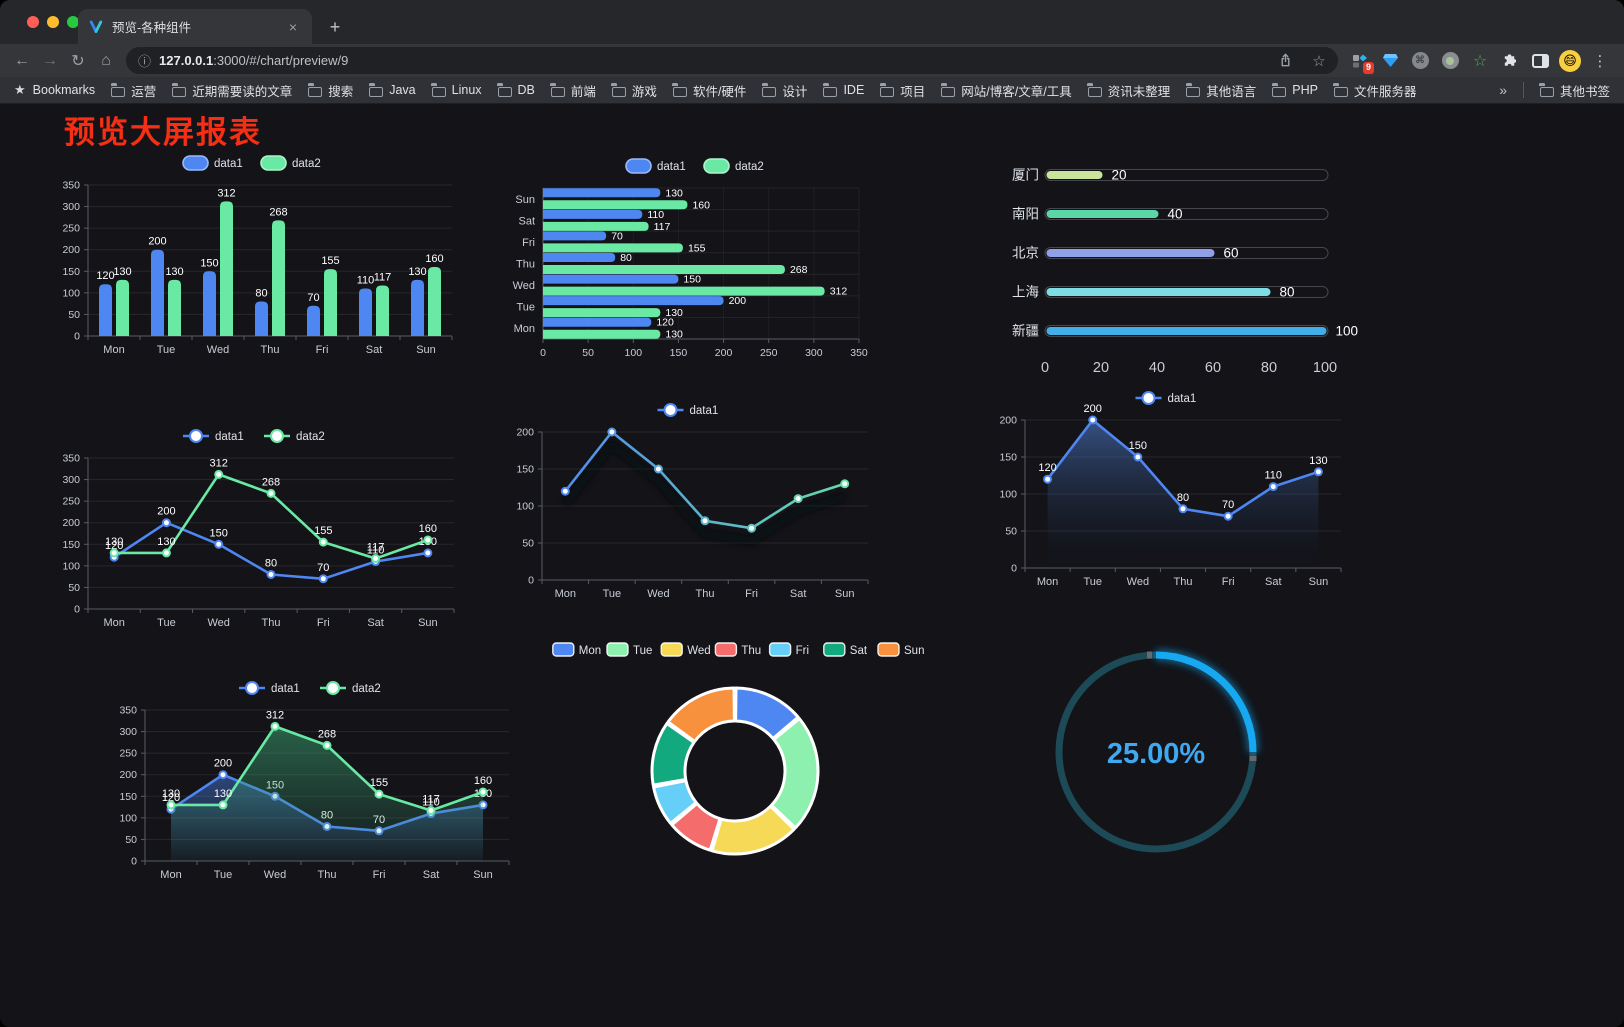 This screenshot has height=1027, width=1624. I want to click on extension-record-icon, so click(1450, 61).